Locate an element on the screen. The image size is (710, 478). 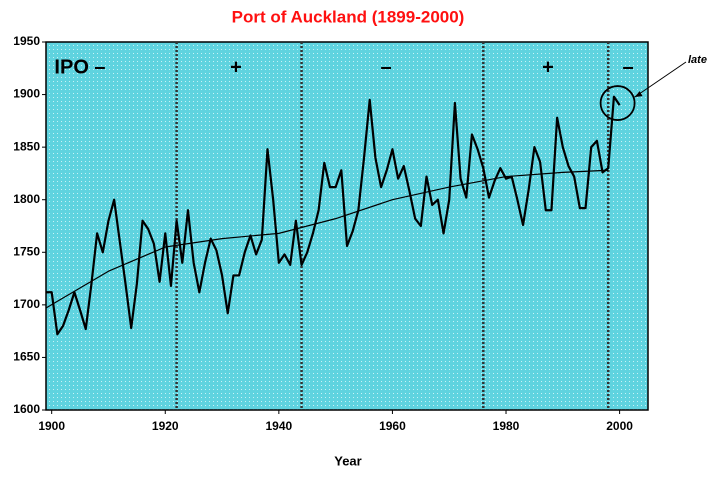
y-tick-label: 1600 is located at coordinates (26, 409).